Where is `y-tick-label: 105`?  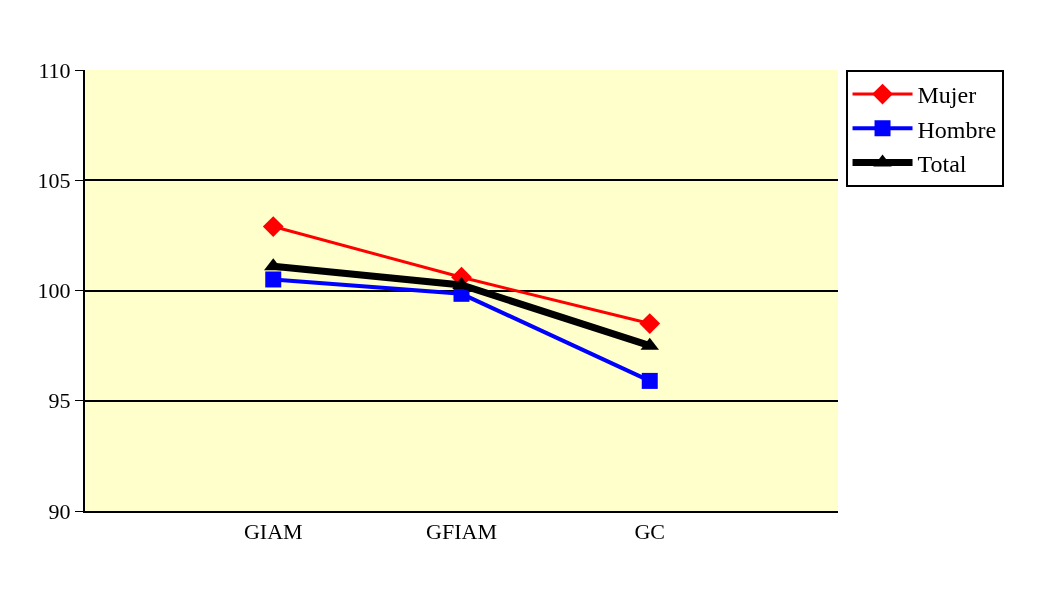
y-tick-label: 105 is located at coordinates (54, 180).